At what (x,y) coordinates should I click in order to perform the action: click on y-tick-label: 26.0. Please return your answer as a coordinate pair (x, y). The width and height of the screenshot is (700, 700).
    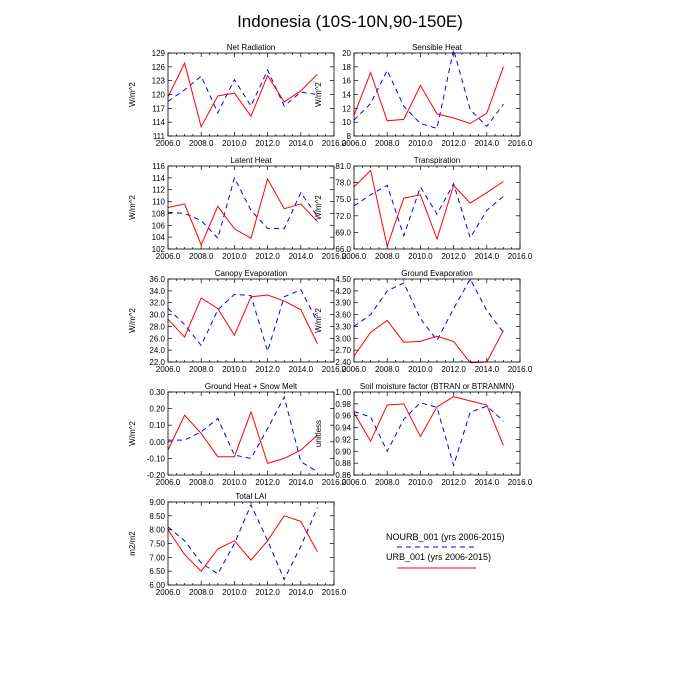
    Looking at the image, I should click on (157, 338).